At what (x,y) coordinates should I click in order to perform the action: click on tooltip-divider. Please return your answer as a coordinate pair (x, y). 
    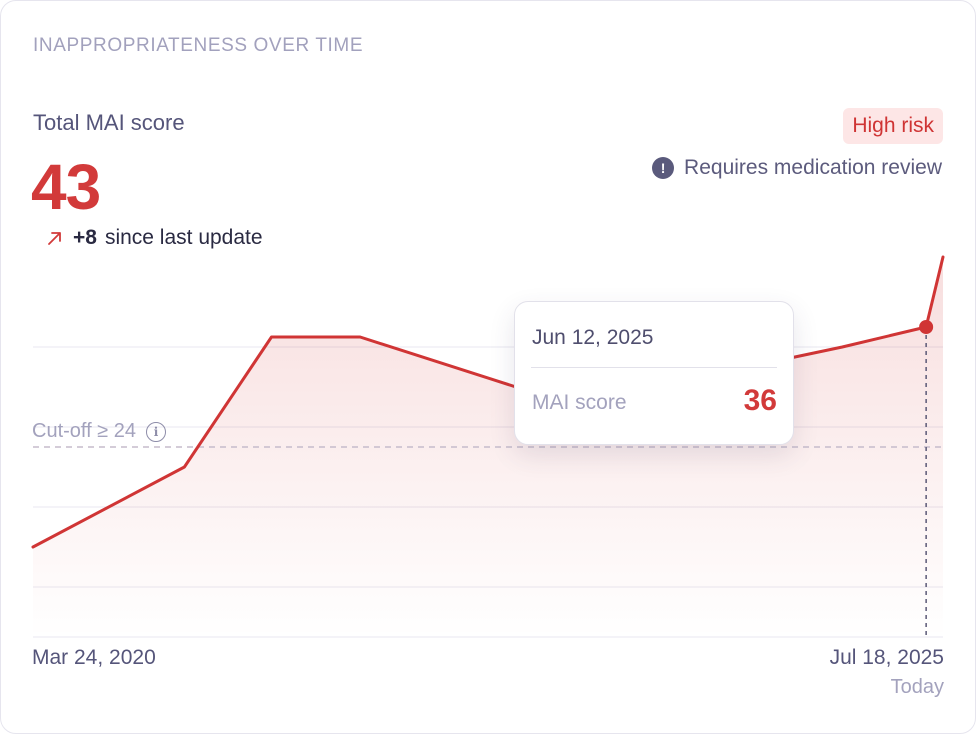
    Looking at the image, I should click on (654, 367).